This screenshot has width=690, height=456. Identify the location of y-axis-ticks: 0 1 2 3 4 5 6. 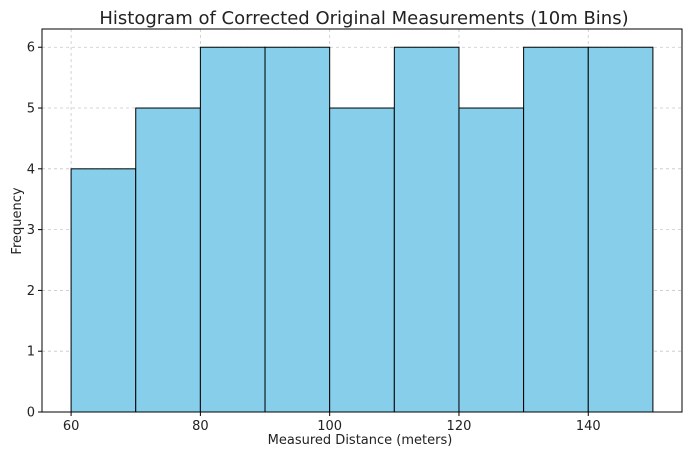
(34, 231).